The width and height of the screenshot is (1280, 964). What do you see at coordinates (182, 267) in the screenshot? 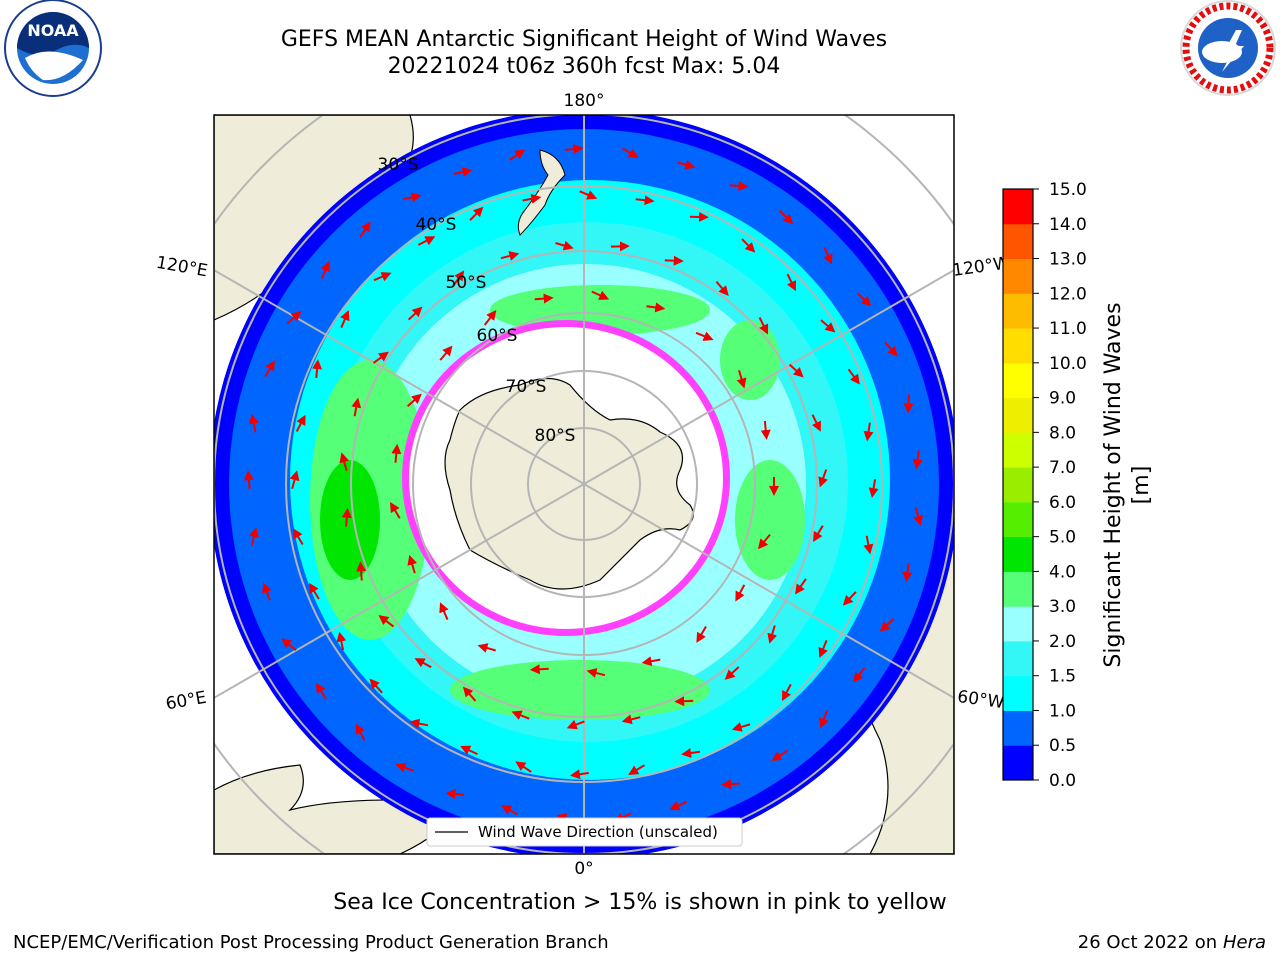
I see `lon-label-120e: 120°E` at bounding box center [182, 267].